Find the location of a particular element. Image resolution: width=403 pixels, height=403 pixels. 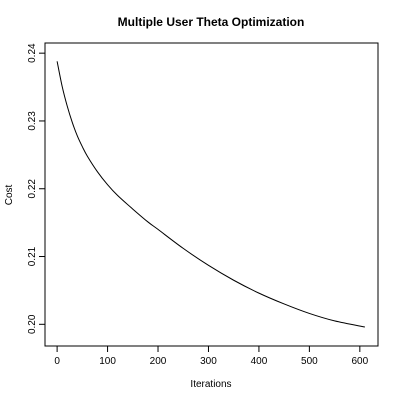

x-tick-label: 600 is located at coordinates (359, 361).